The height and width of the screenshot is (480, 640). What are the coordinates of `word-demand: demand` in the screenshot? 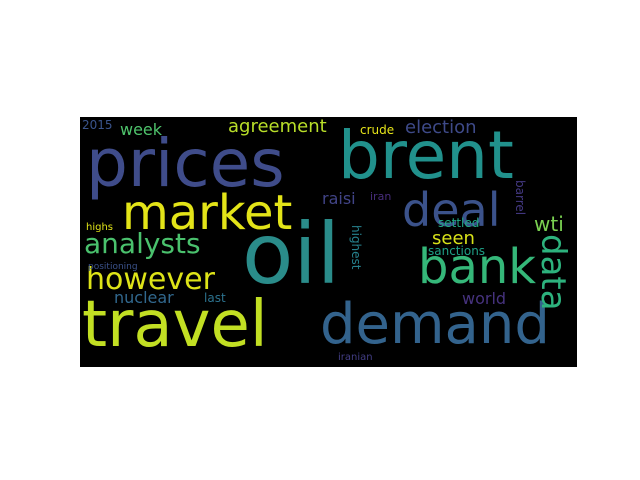 It's located at (435, 324).